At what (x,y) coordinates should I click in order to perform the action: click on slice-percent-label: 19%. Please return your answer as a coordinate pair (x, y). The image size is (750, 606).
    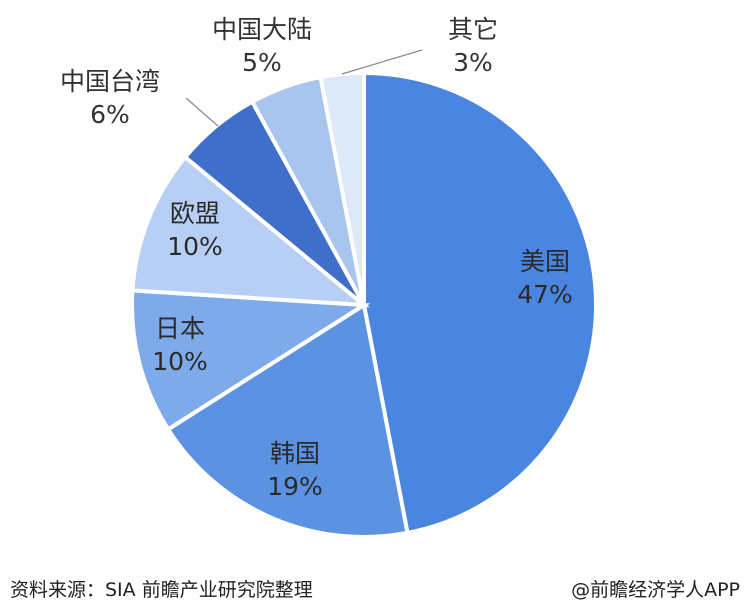
    Looking at the image, I should click on (295, 486).